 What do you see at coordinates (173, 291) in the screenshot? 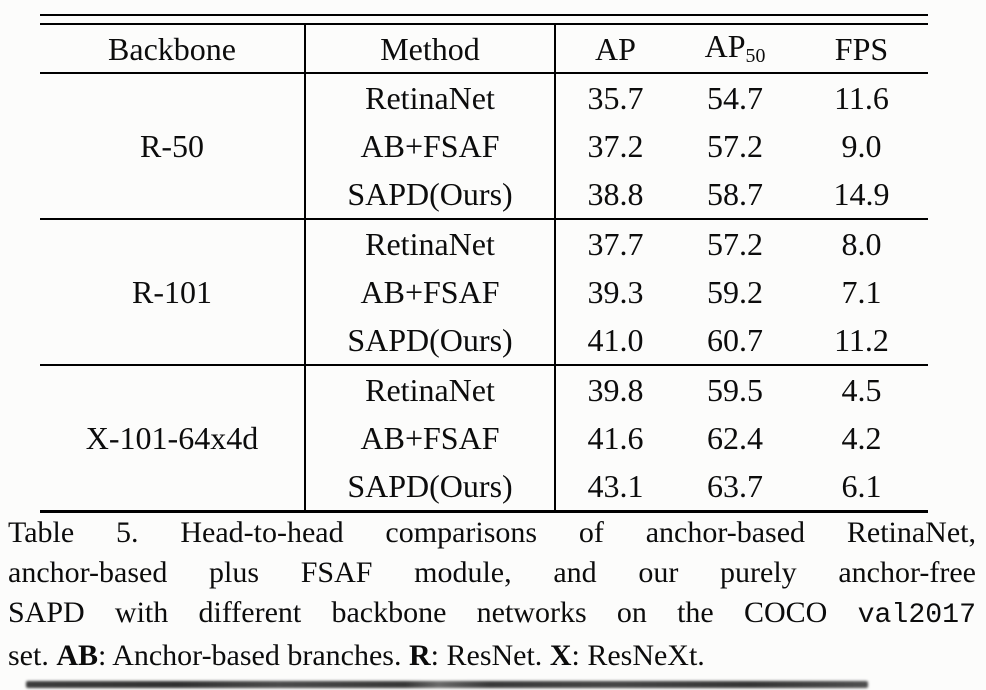
I see `backbone-r101: R-101` at bounding box center [173, 291].